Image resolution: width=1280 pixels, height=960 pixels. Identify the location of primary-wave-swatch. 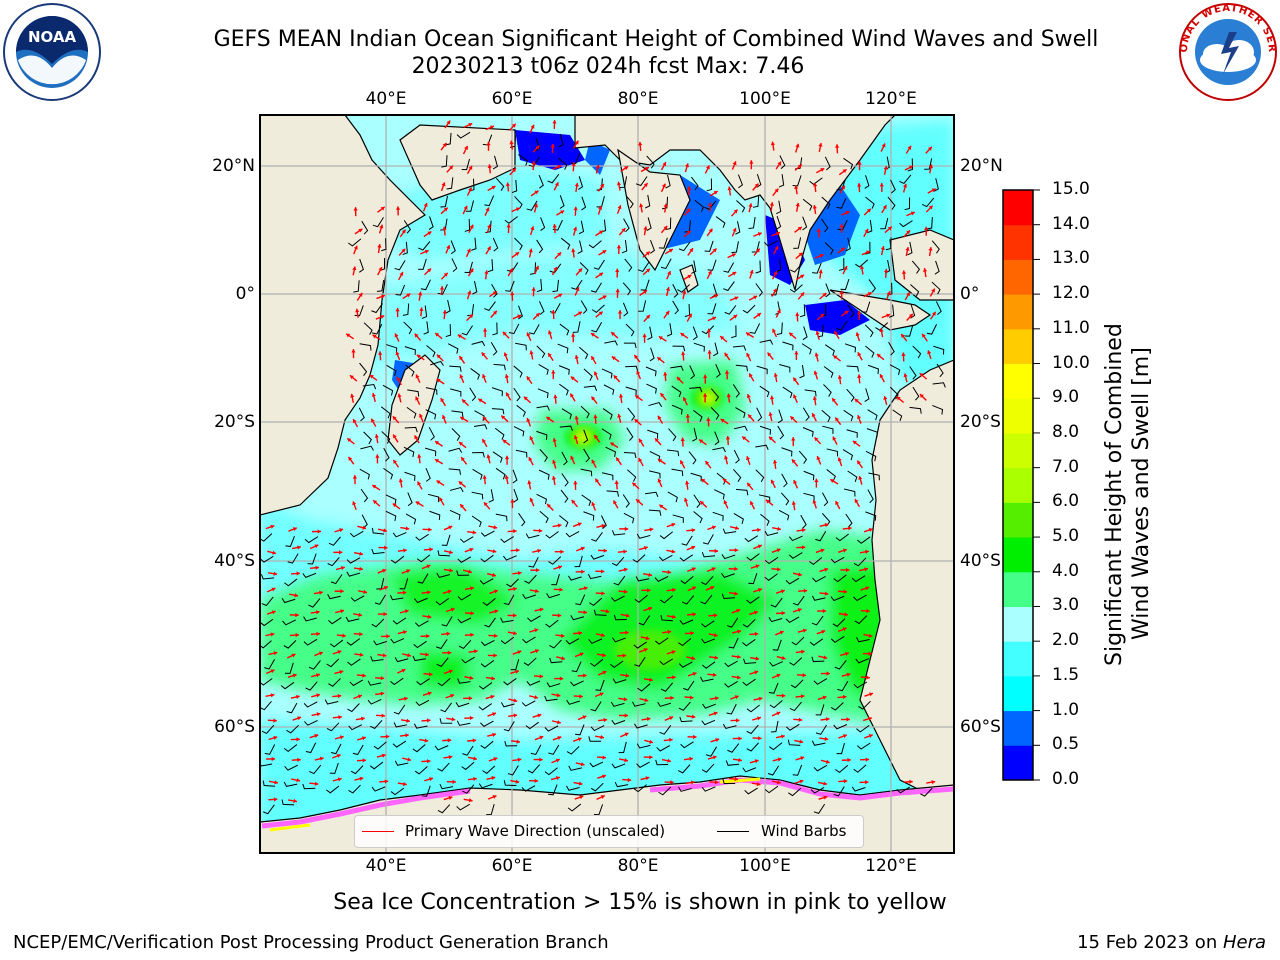
(378, 831).